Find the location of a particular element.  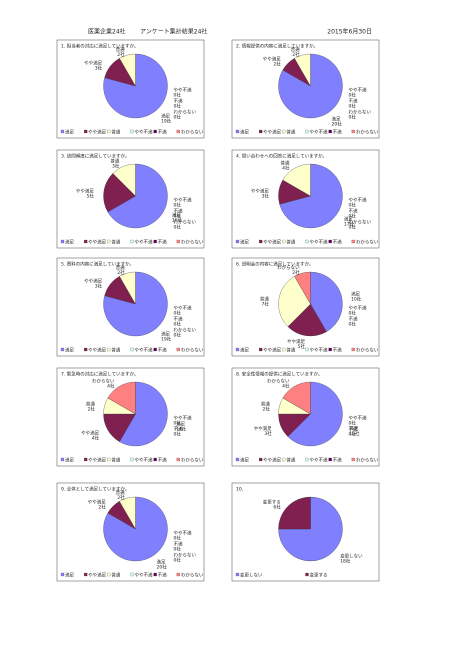

slice-value: 7社 is located at coordinates (265, 304).